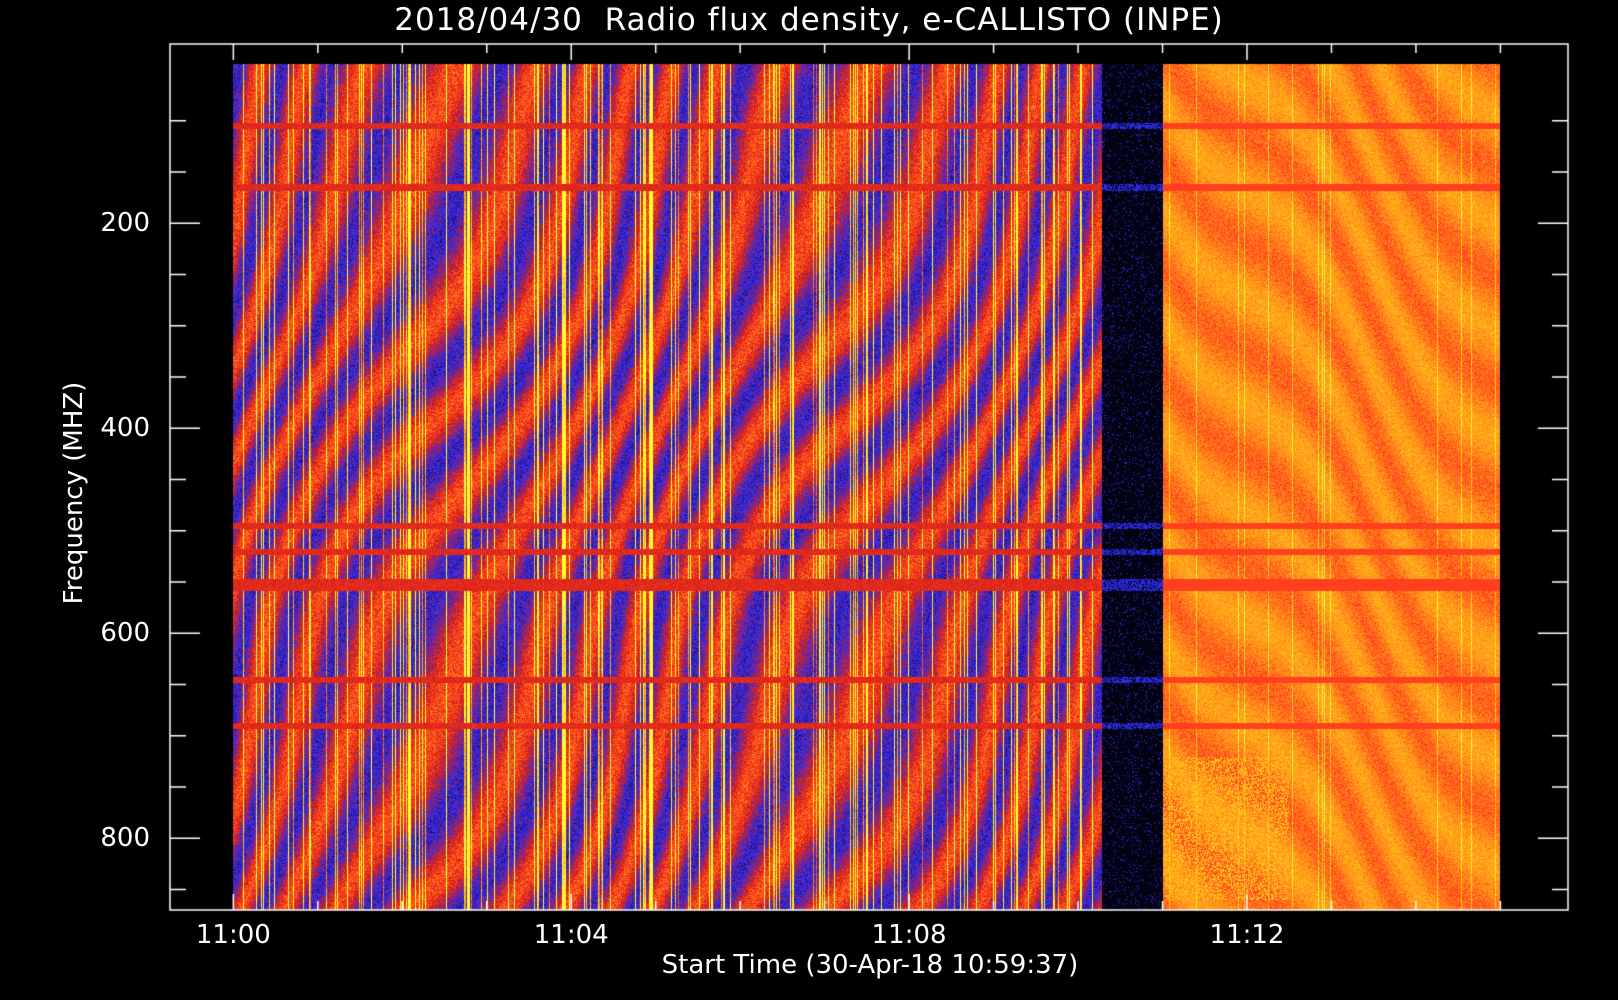 This screenshot has width=1618, height=1000. What do you see at coordinates (125, 428) in the screenshot?
I see `y-tick-label: 400` at bounding box center [125, 428].